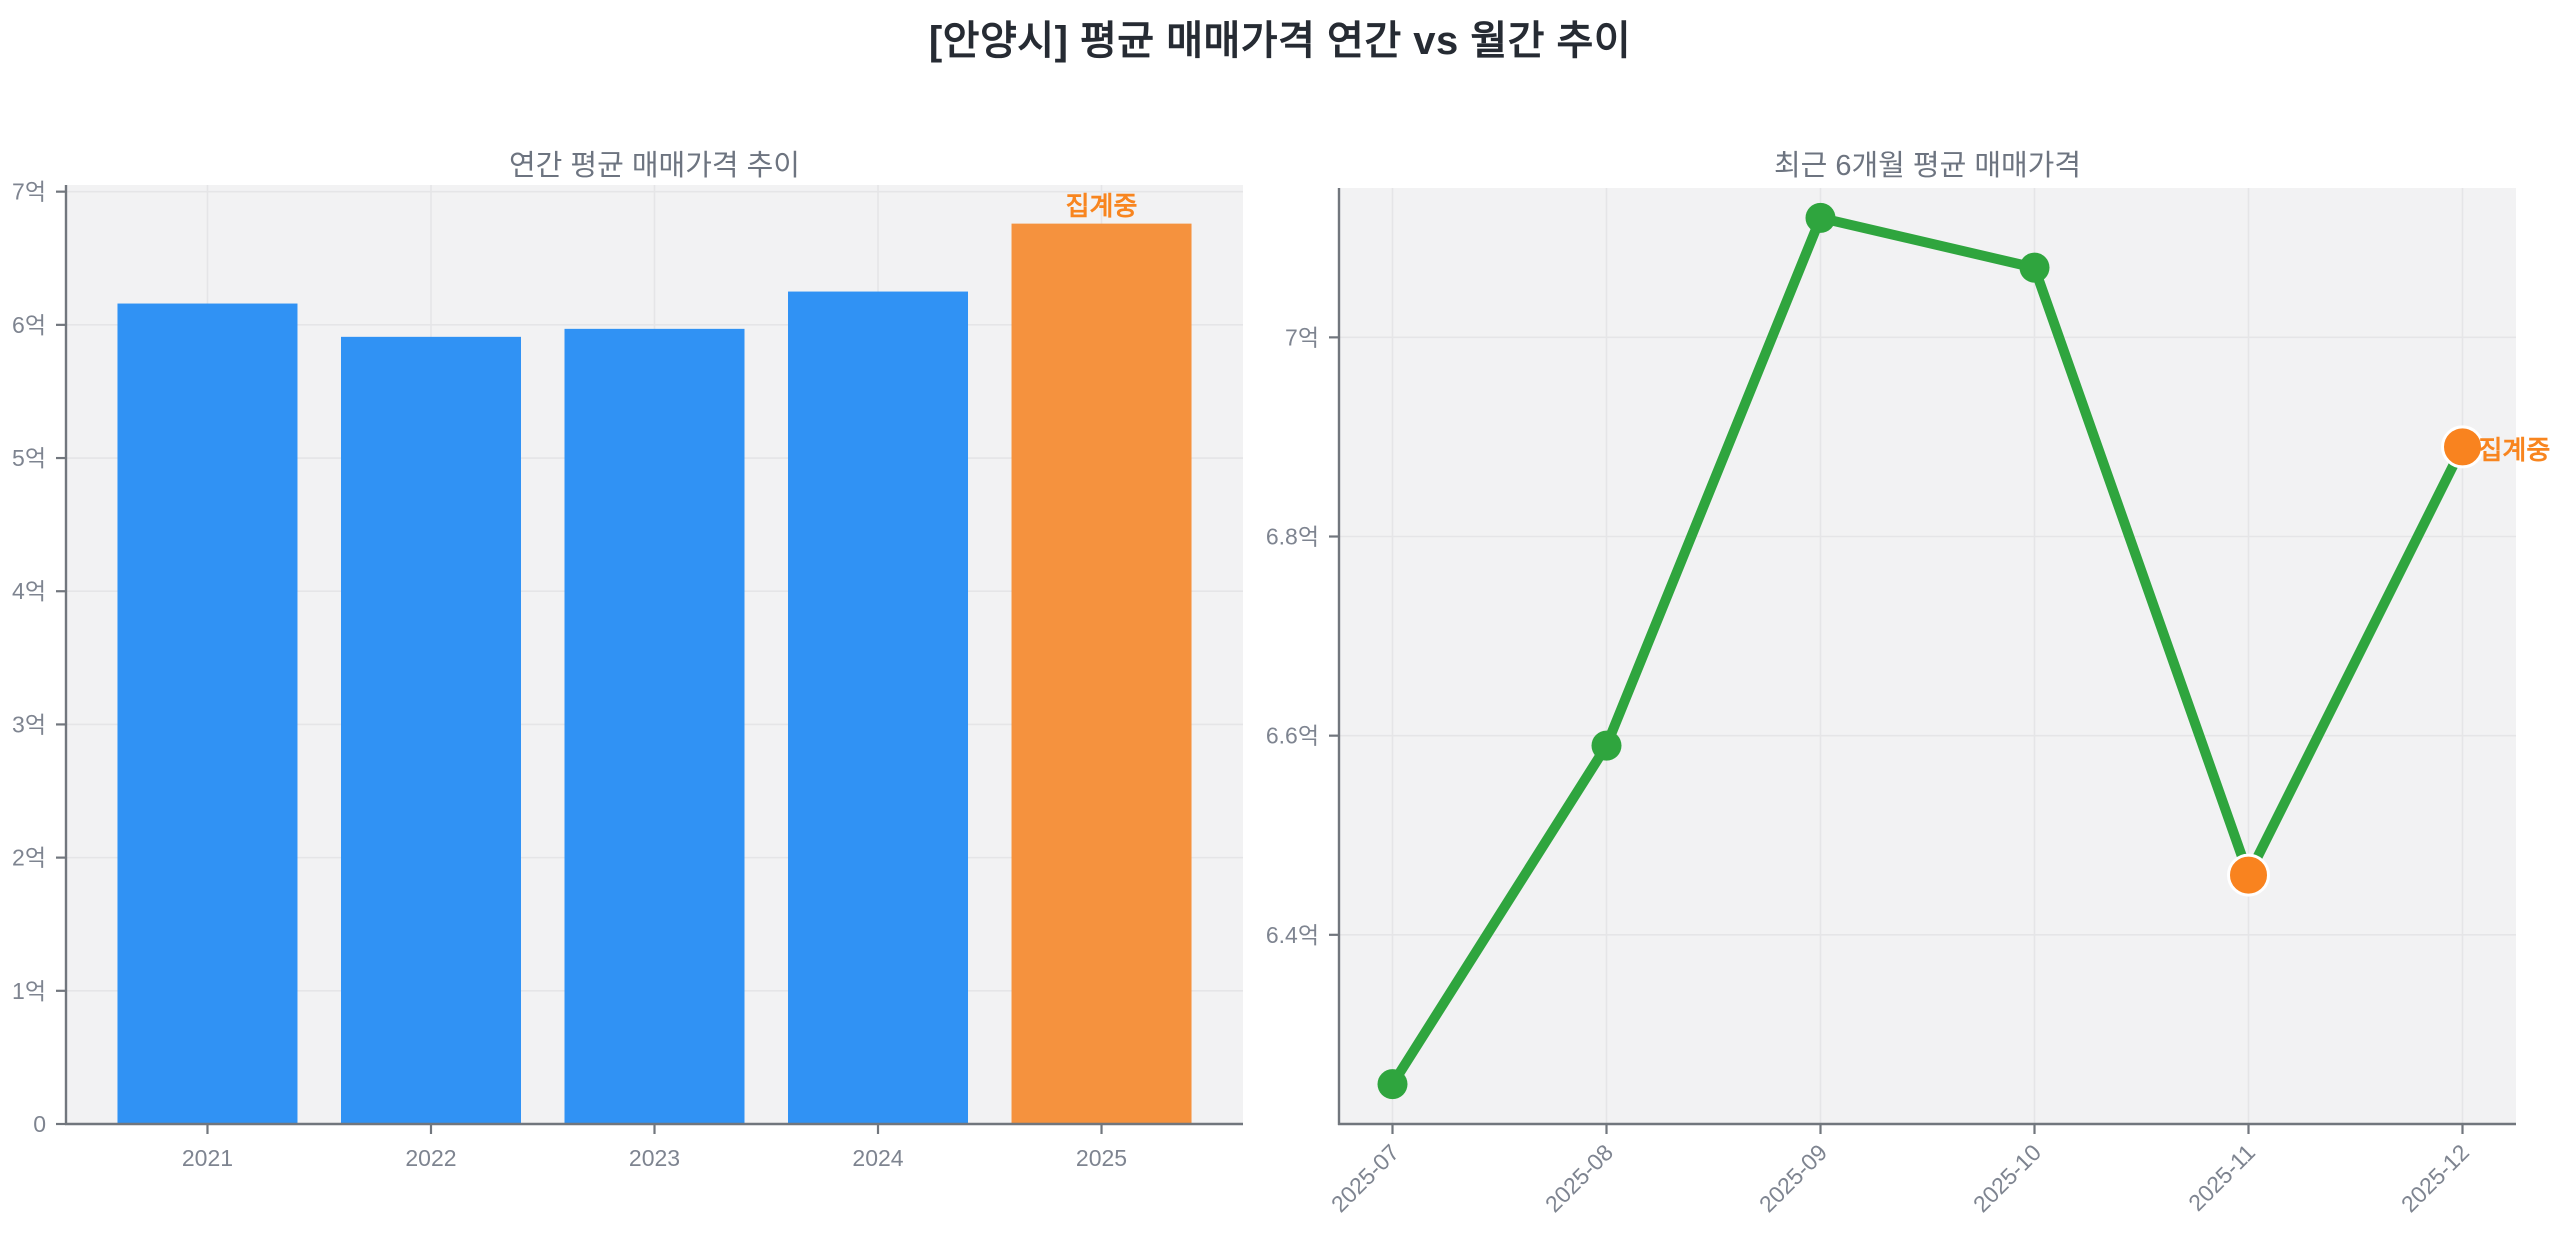 The image size is (2560, 1235). Describe the element at coordinates (1579, 1178) in the screenshot. I see `x-tick-label-rotated: 2025-08` at that location.